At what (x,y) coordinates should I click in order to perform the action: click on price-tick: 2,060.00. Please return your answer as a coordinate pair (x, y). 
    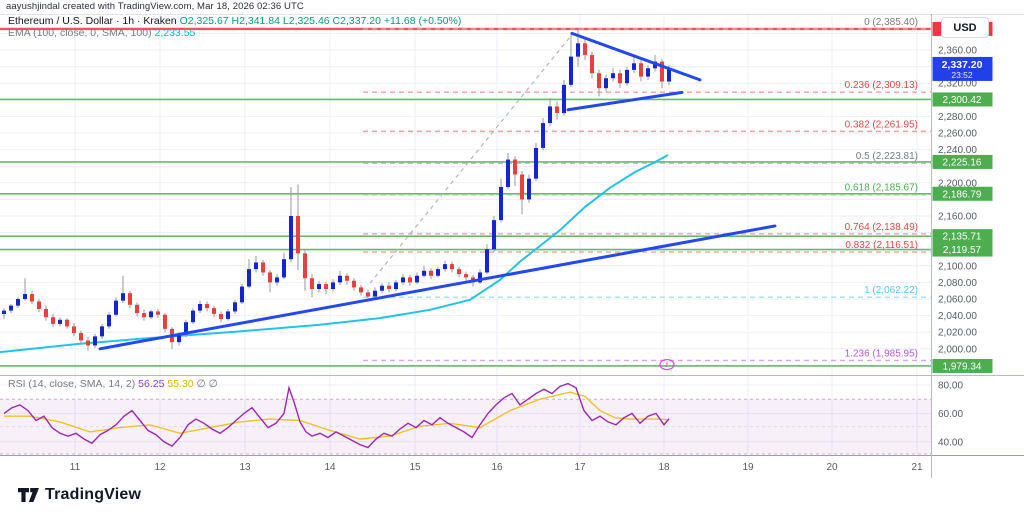
    Looking at the image, I should click on (957, 300).